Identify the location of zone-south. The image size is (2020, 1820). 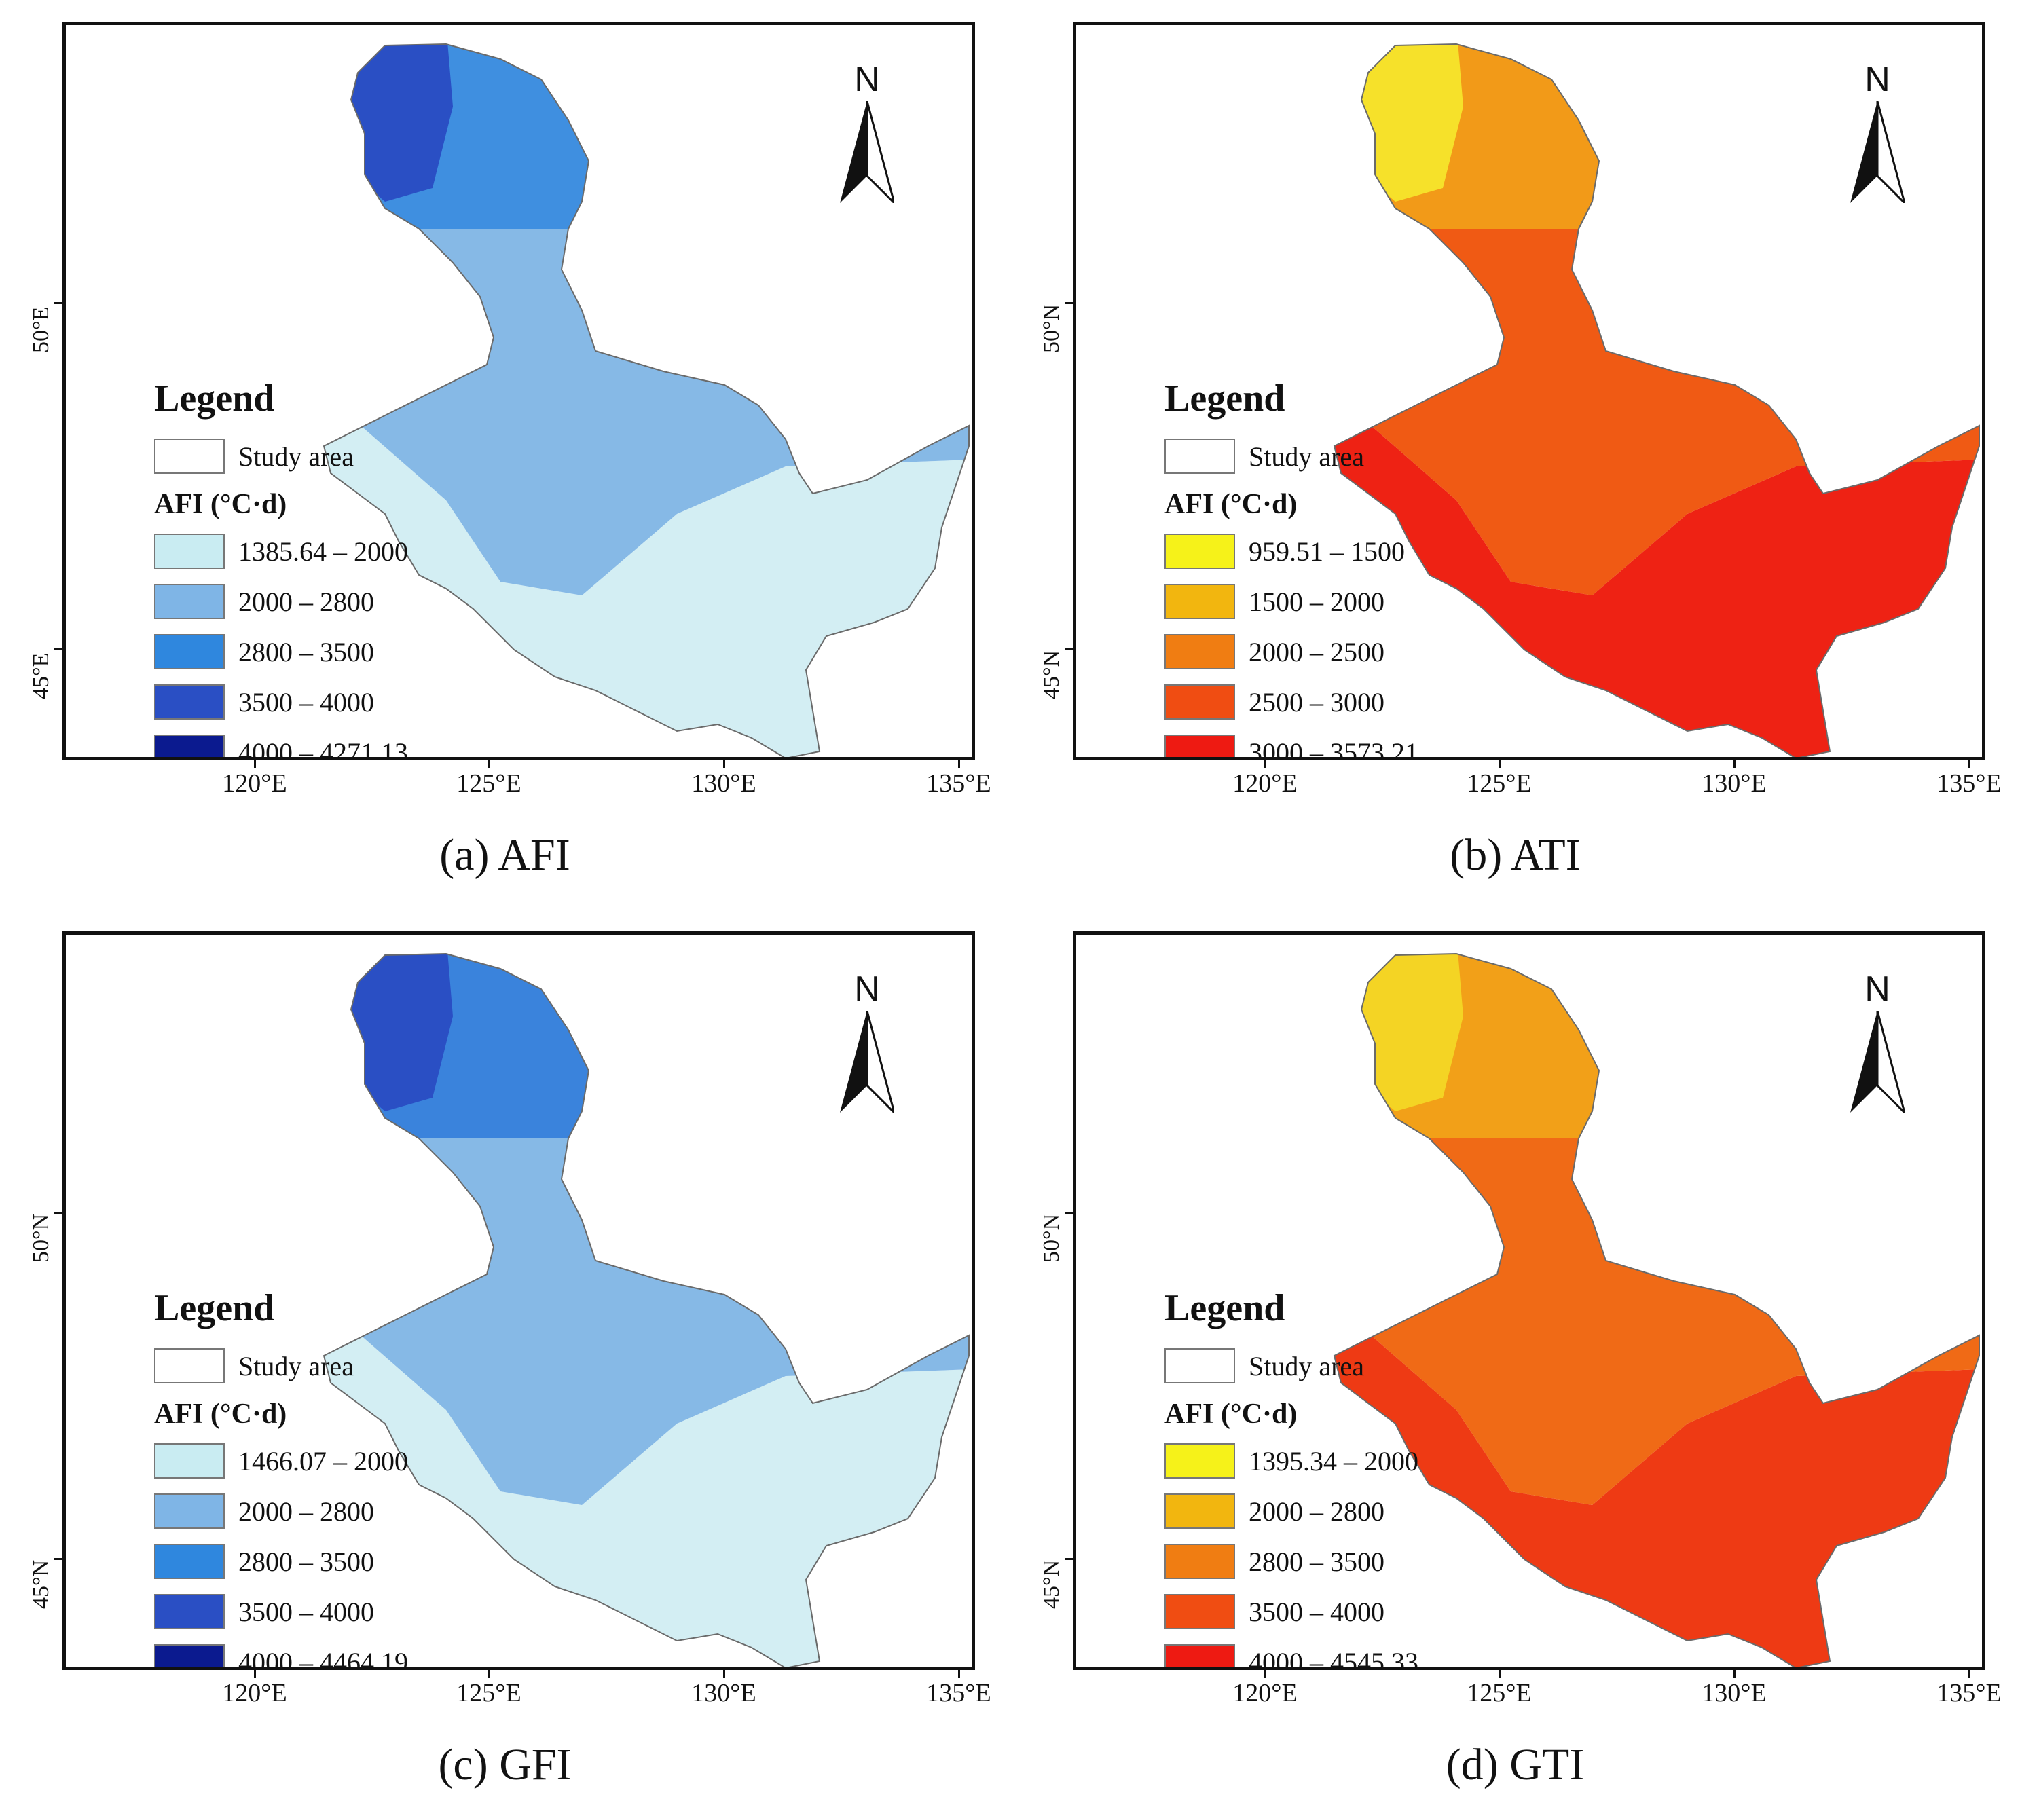
(646, 581).